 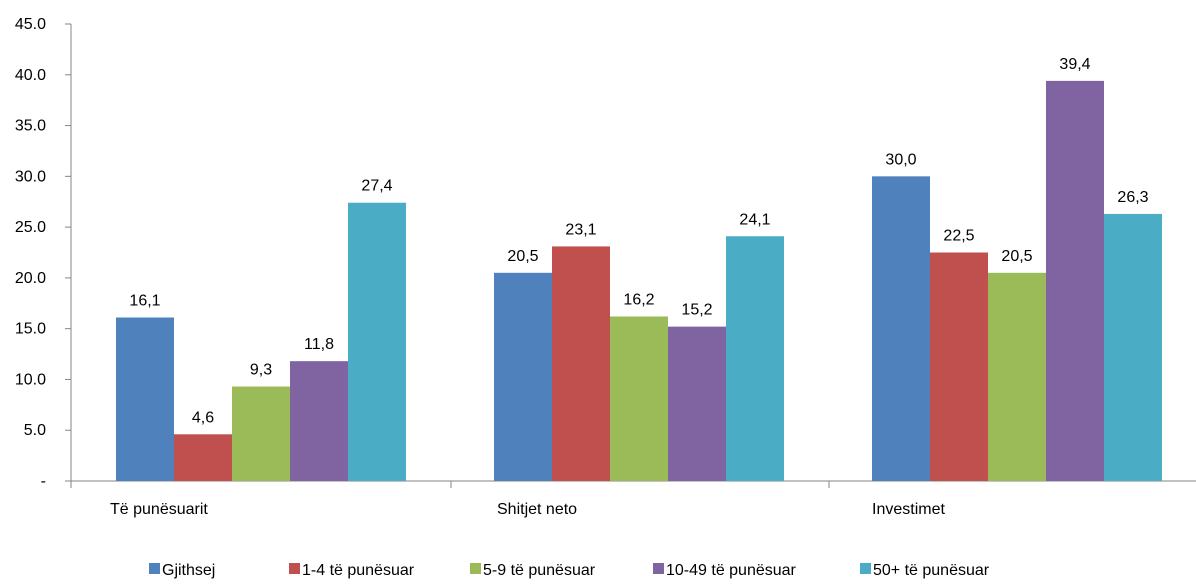 What do you see at coordinates (203, 417) in the screenshot?
I see `data-label: 4,6` at bounding box center [203, 417].